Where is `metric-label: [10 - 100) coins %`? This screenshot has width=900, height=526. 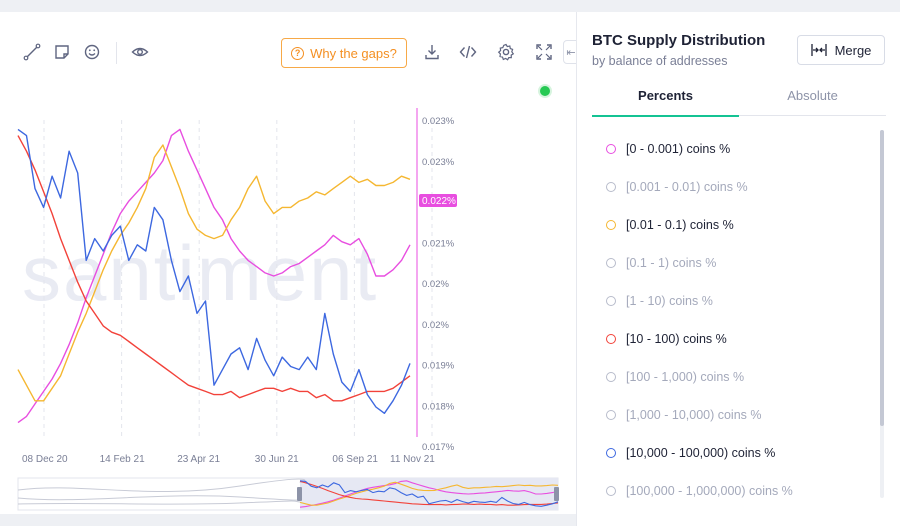 metric-label: [10 - 100) coins % is located at coordinates (676, 339).